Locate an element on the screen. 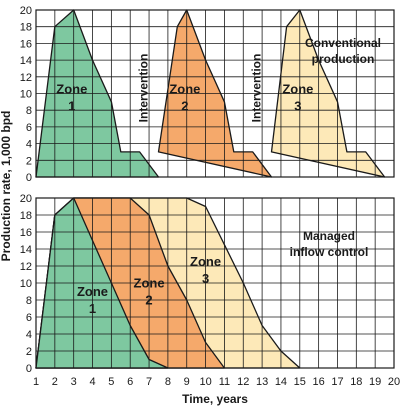 The image size is (400, 410). x-tick-label: 9 is located at coordinates (187, 382).